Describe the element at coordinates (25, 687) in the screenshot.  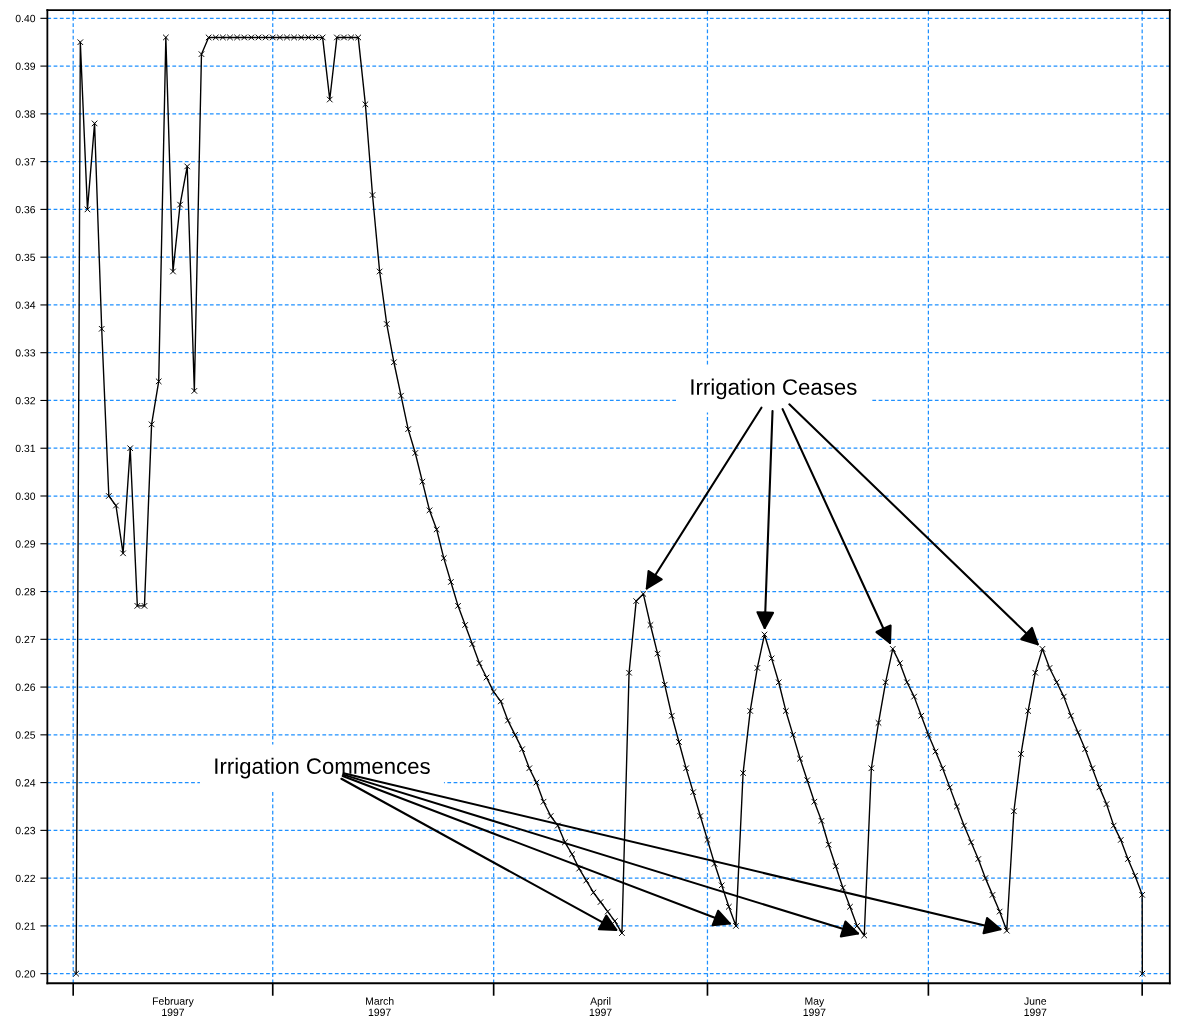
I see `y-tick-label: 0.26` at that location.